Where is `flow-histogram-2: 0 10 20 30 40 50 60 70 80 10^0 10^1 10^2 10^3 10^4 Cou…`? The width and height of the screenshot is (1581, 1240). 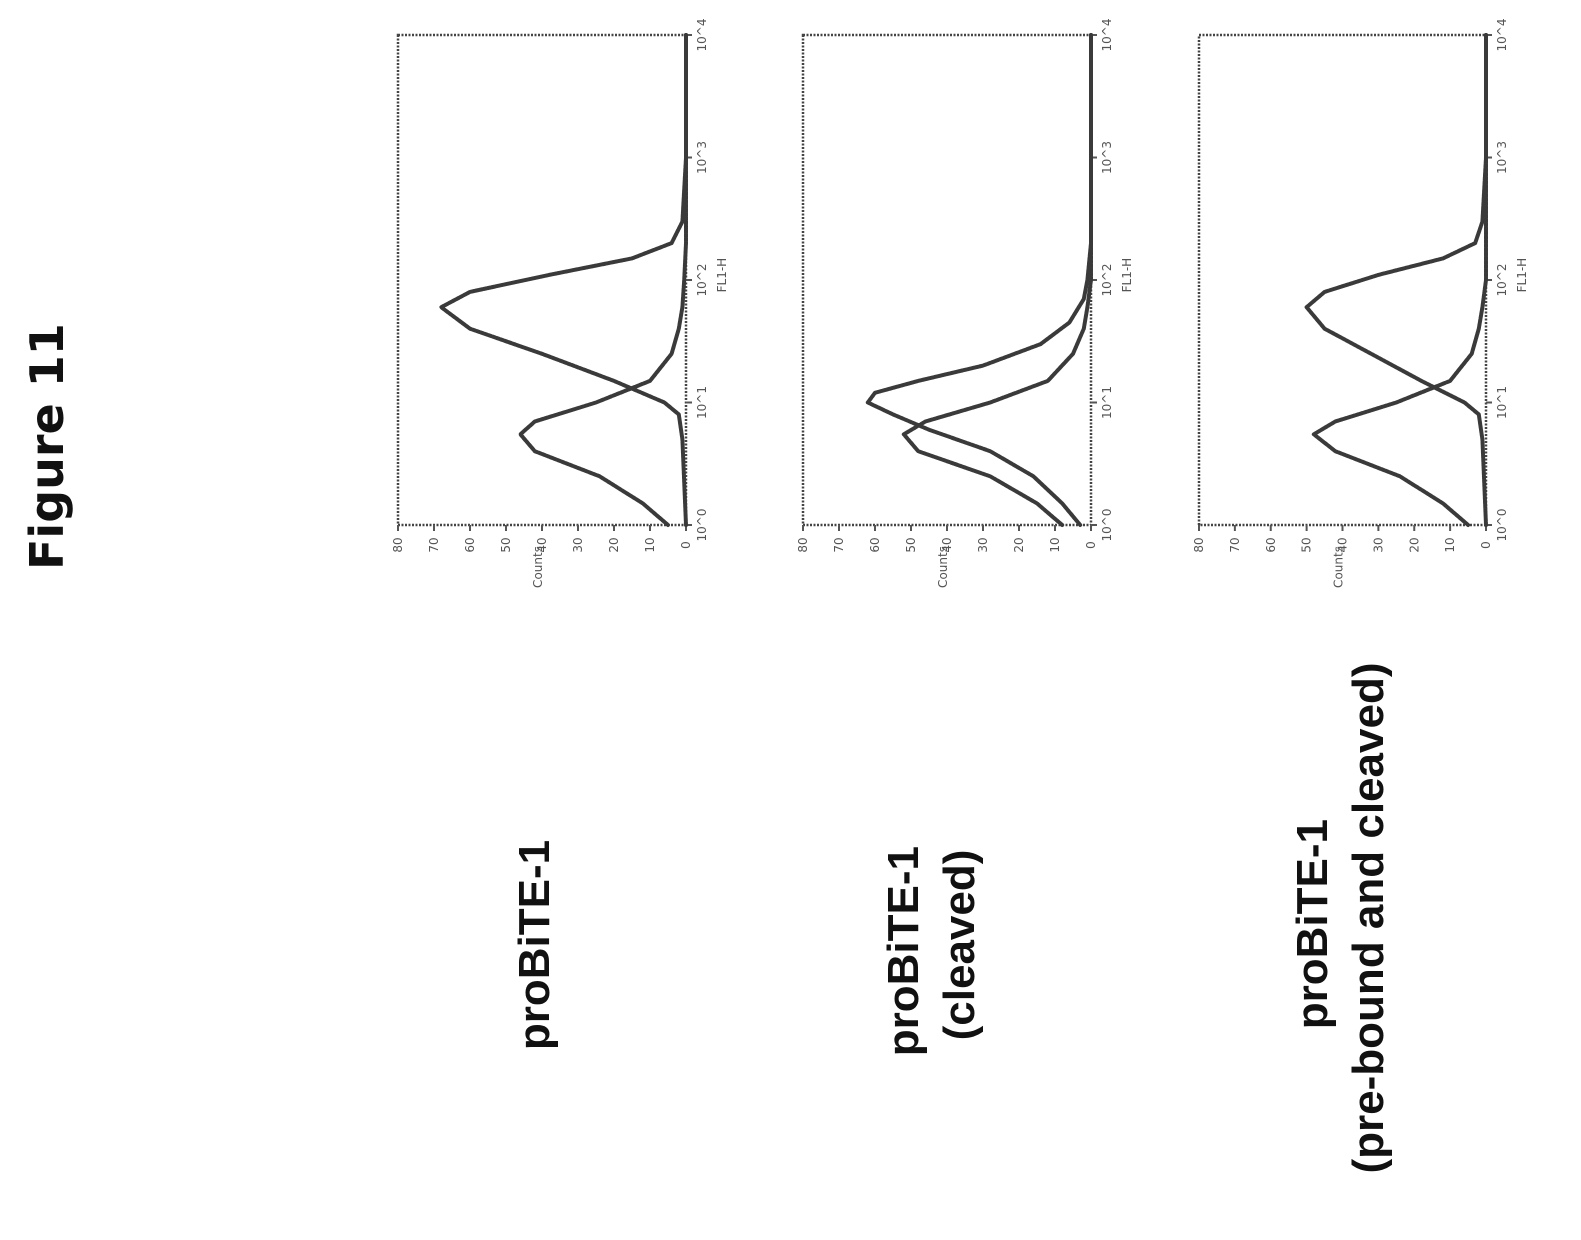 flow-histogram-2: 0 10 20 30 40 50 60 70 80 10^0 10^1 10^2 10^3 10^4 Cou… is located at coordinates (965, 303).